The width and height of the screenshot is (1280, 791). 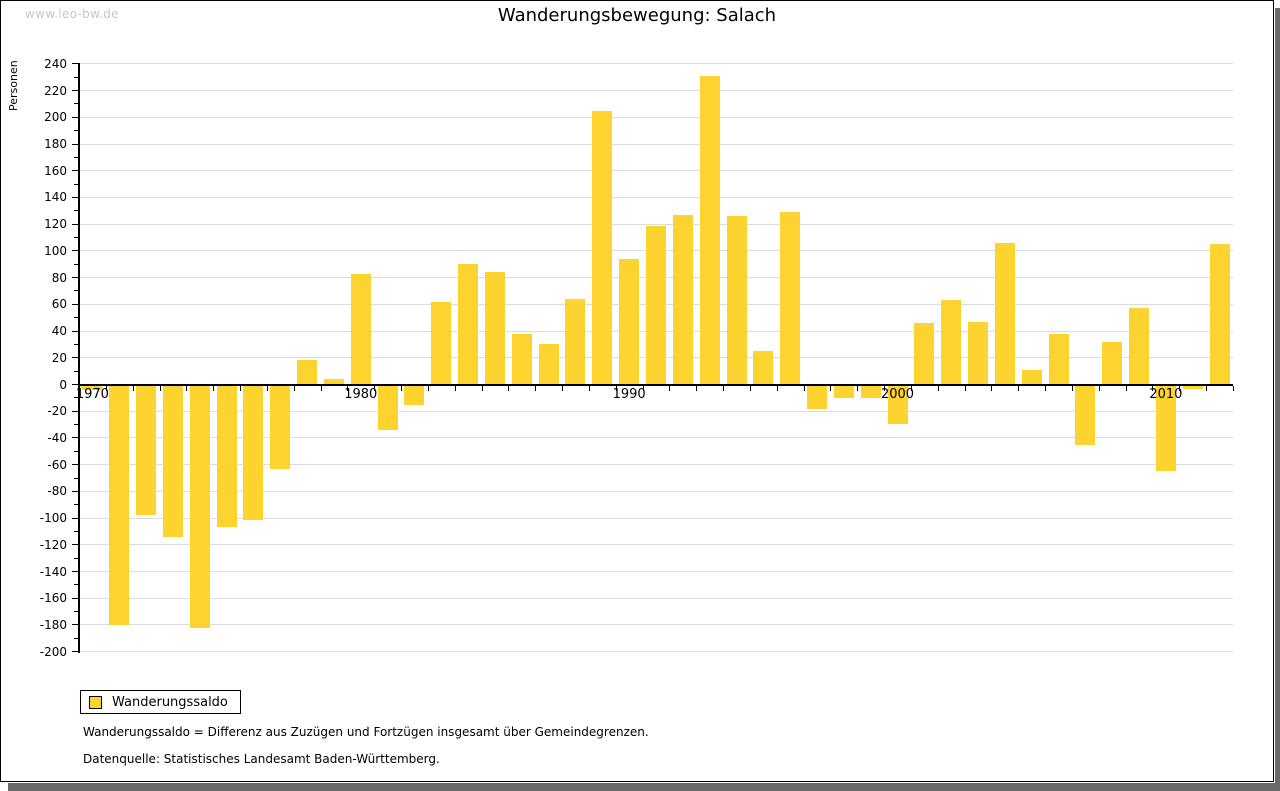 I want to click on bar-2004, so click(x=1004, y=313).